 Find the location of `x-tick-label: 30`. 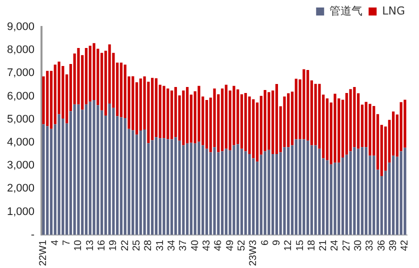

x-tick-label: 30 is located at coordinates (358, 245).